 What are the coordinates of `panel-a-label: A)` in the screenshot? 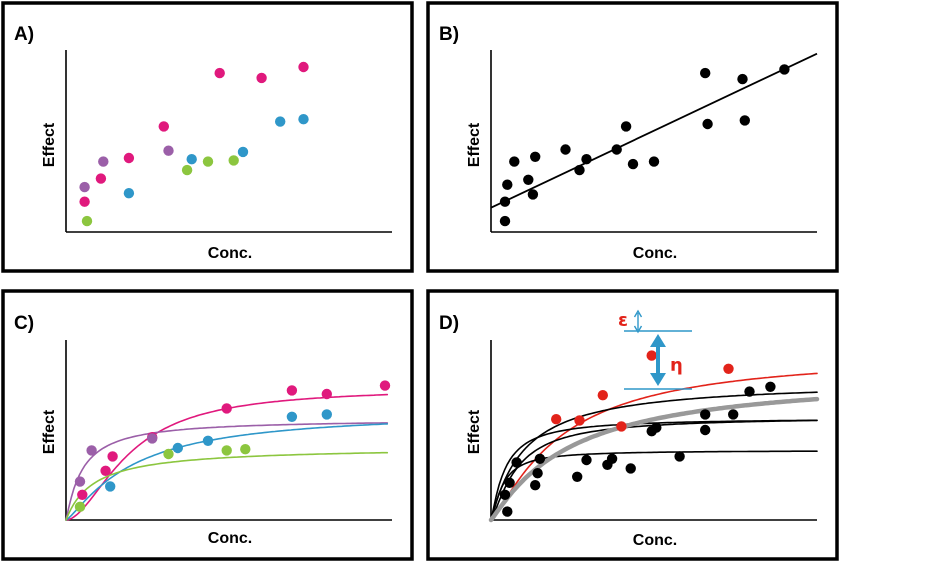 It's located at (24, 34).